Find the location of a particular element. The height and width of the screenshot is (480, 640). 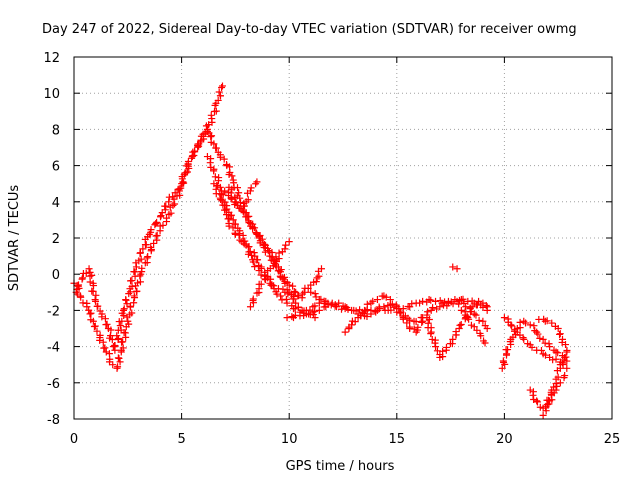

y-tick-label: -8 is located at coordinates (53, 420).